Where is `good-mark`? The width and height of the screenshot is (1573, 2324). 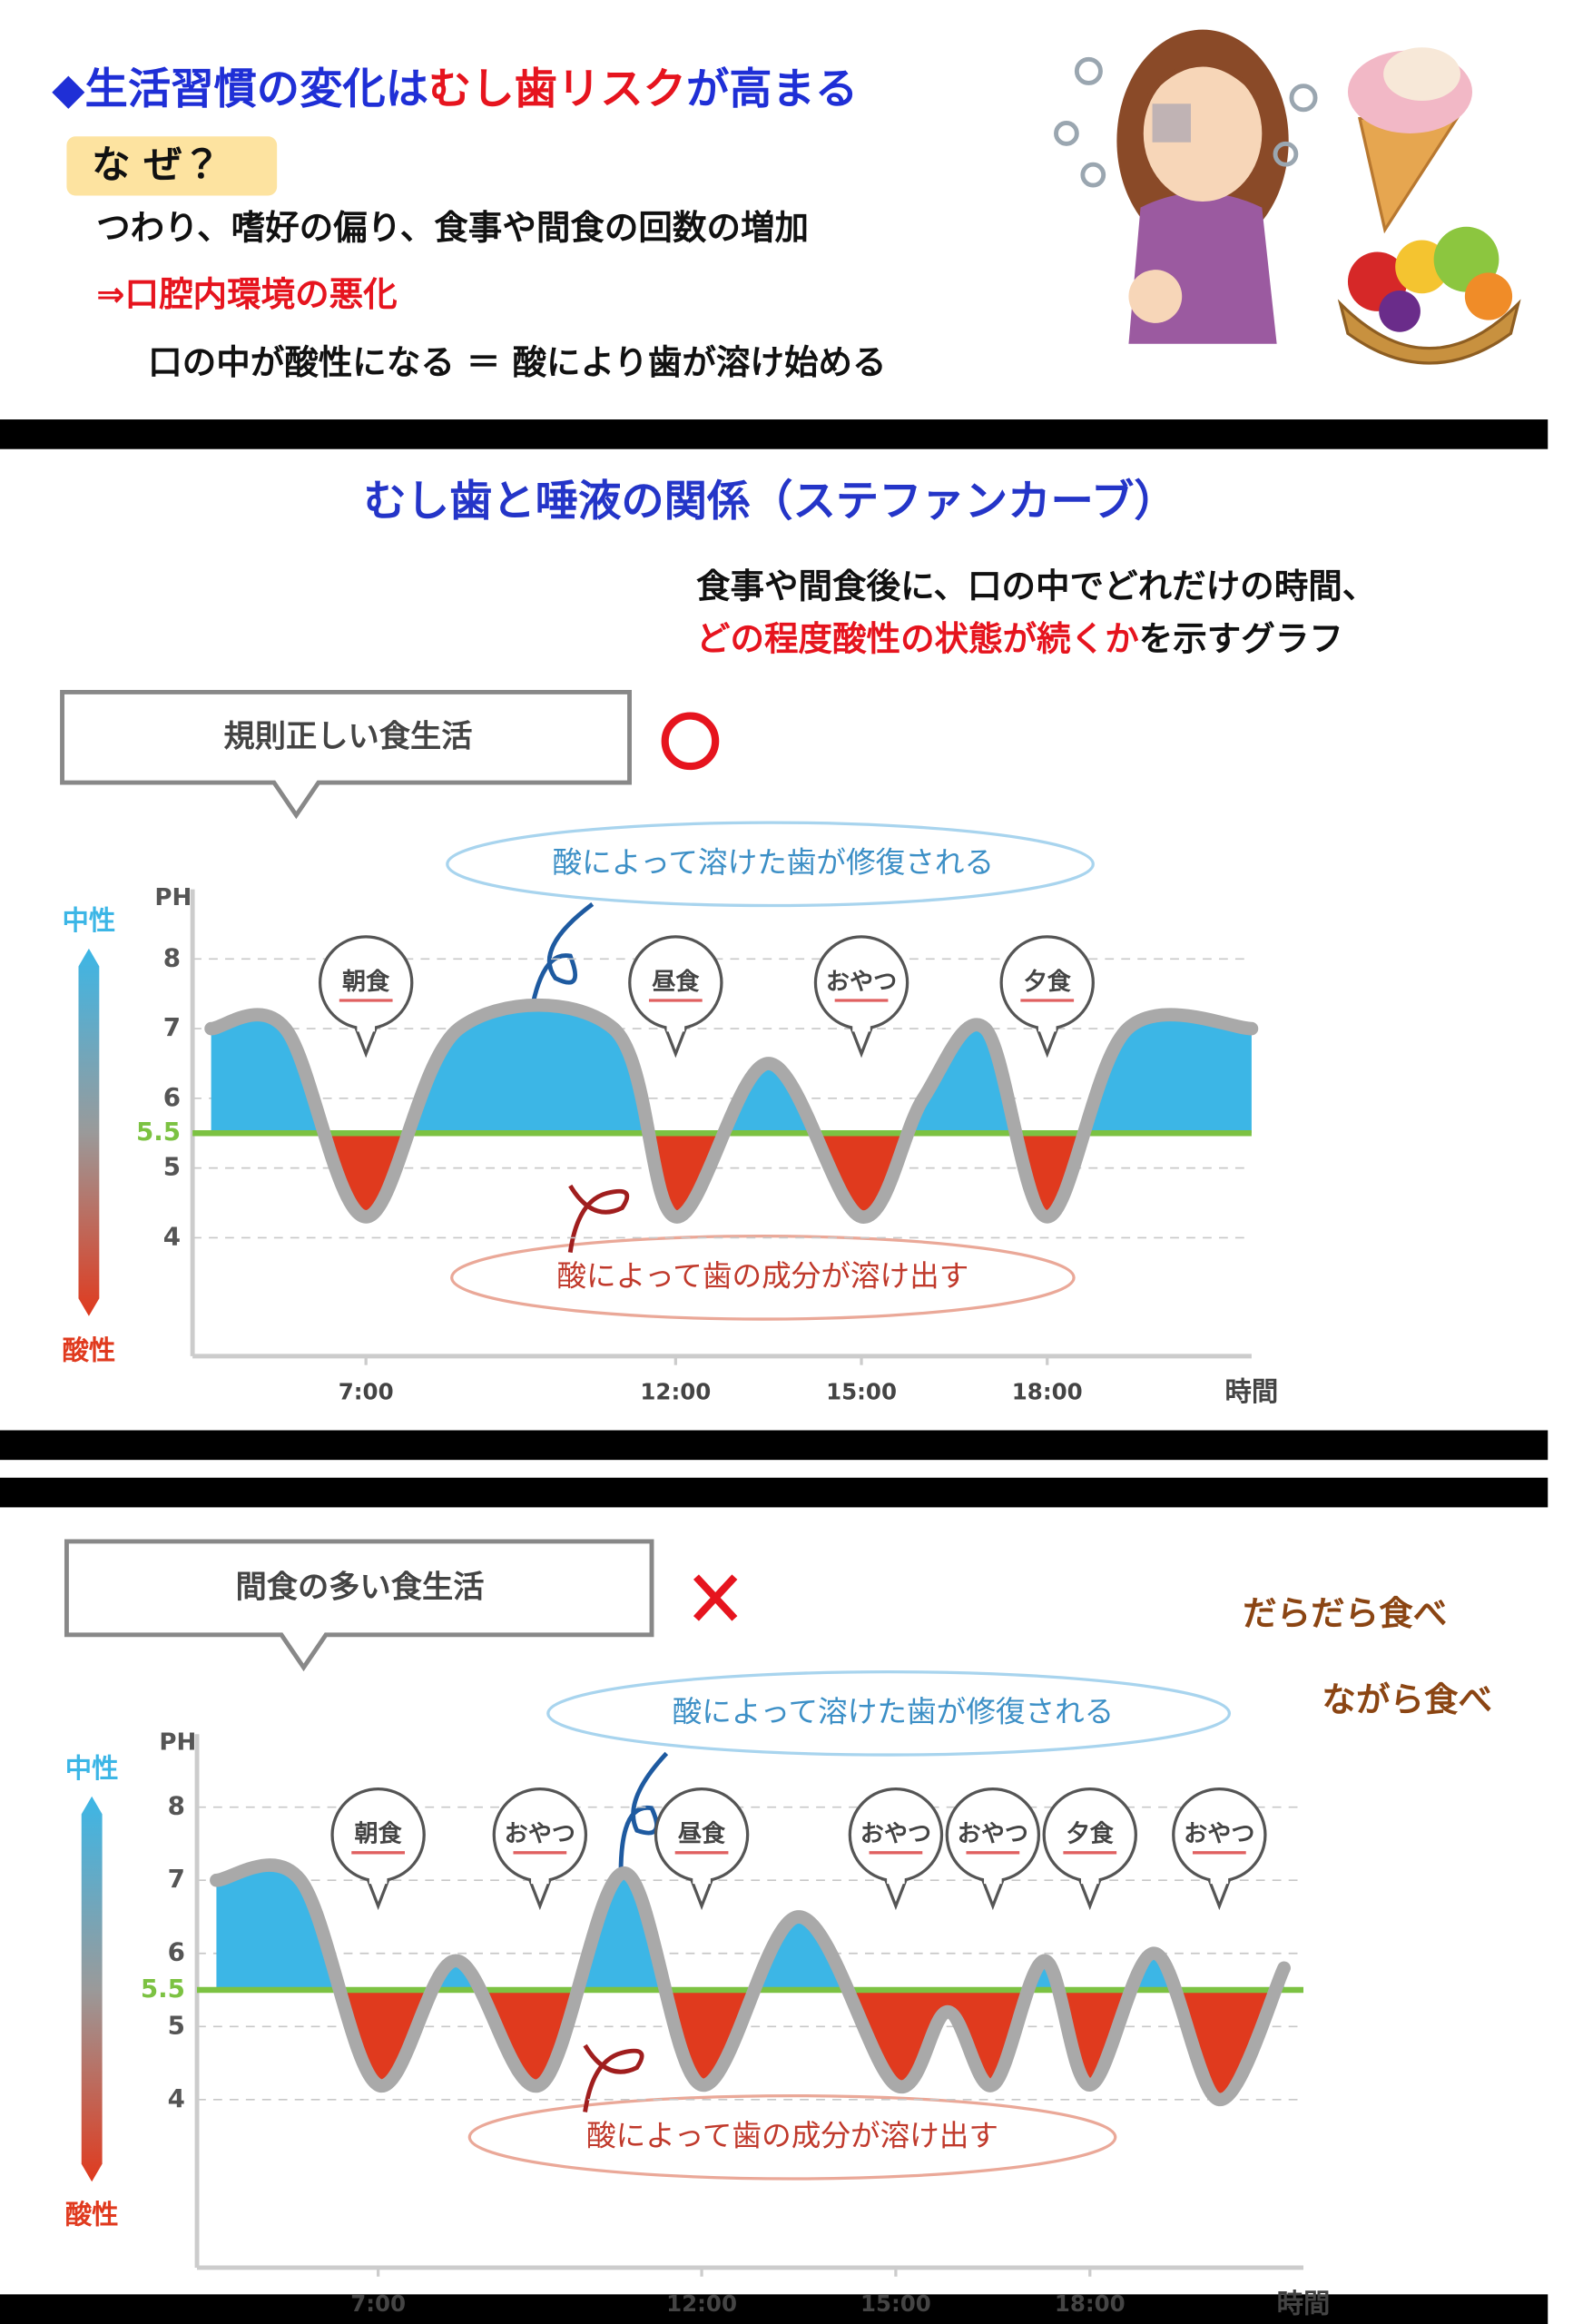
good-mark is located at coordinates (690, 741).